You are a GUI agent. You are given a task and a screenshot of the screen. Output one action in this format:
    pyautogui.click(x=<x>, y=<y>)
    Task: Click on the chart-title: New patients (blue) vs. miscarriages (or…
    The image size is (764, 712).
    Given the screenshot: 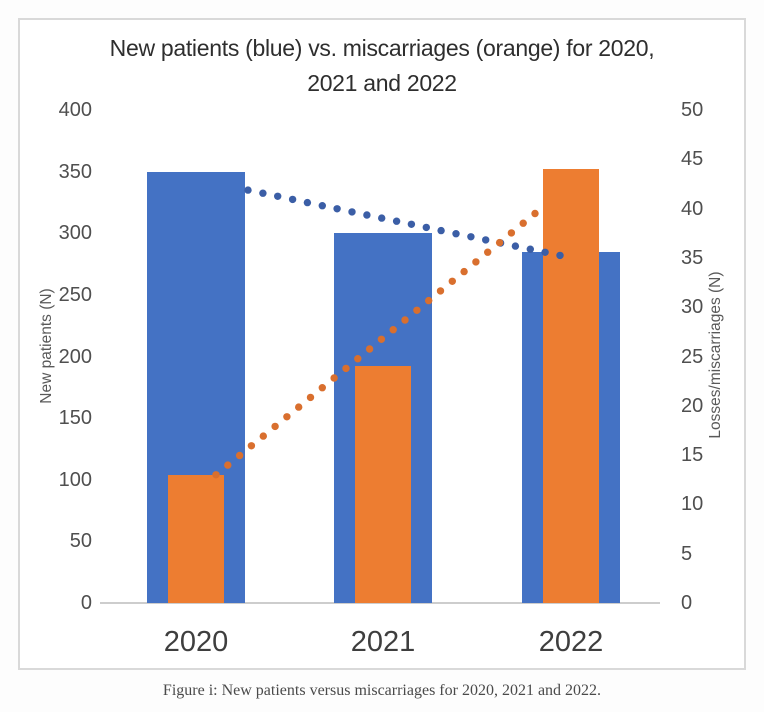 What is the action you would take?
    pyautogui.click(x=382, y=66)
    